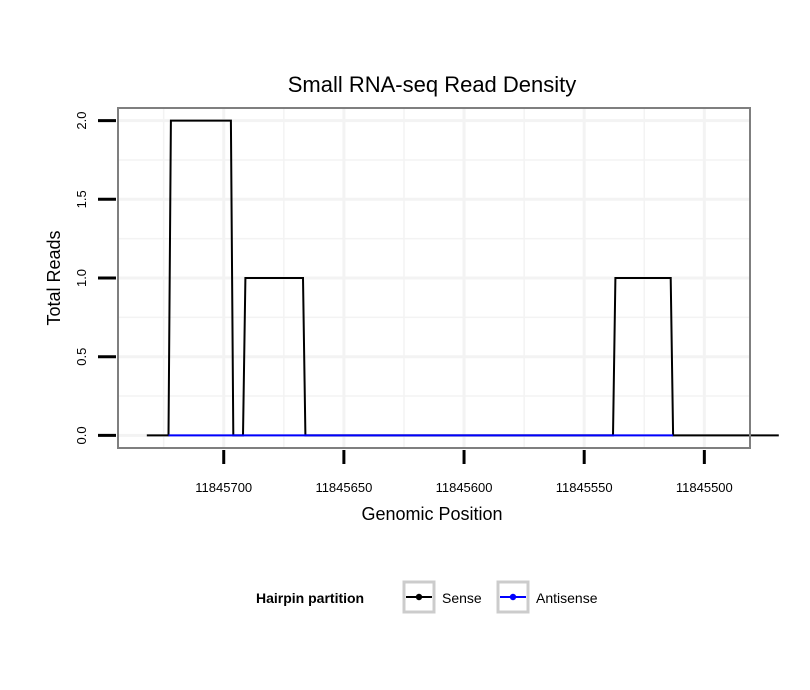 The image size is (810, 690). I want to click on legend-key-sense-dot, so click(419, 597).